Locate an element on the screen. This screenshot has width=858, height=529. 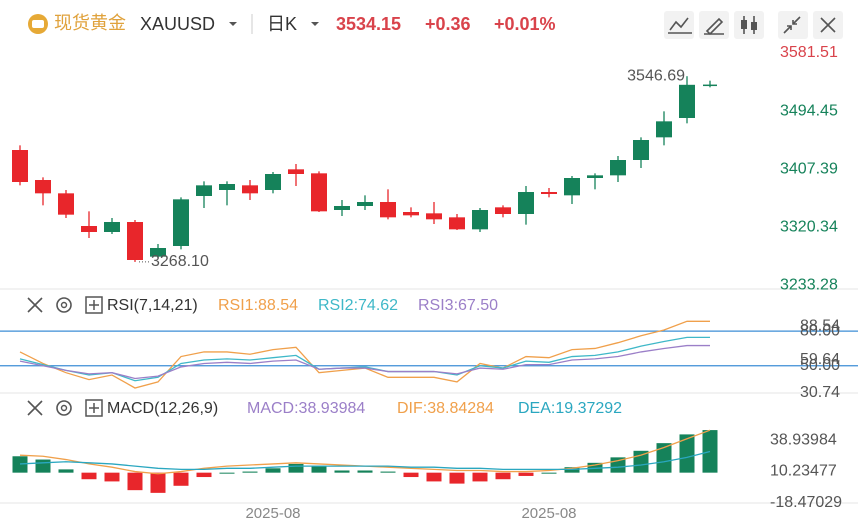
period-dropdown is located at coordinates (315, 24).